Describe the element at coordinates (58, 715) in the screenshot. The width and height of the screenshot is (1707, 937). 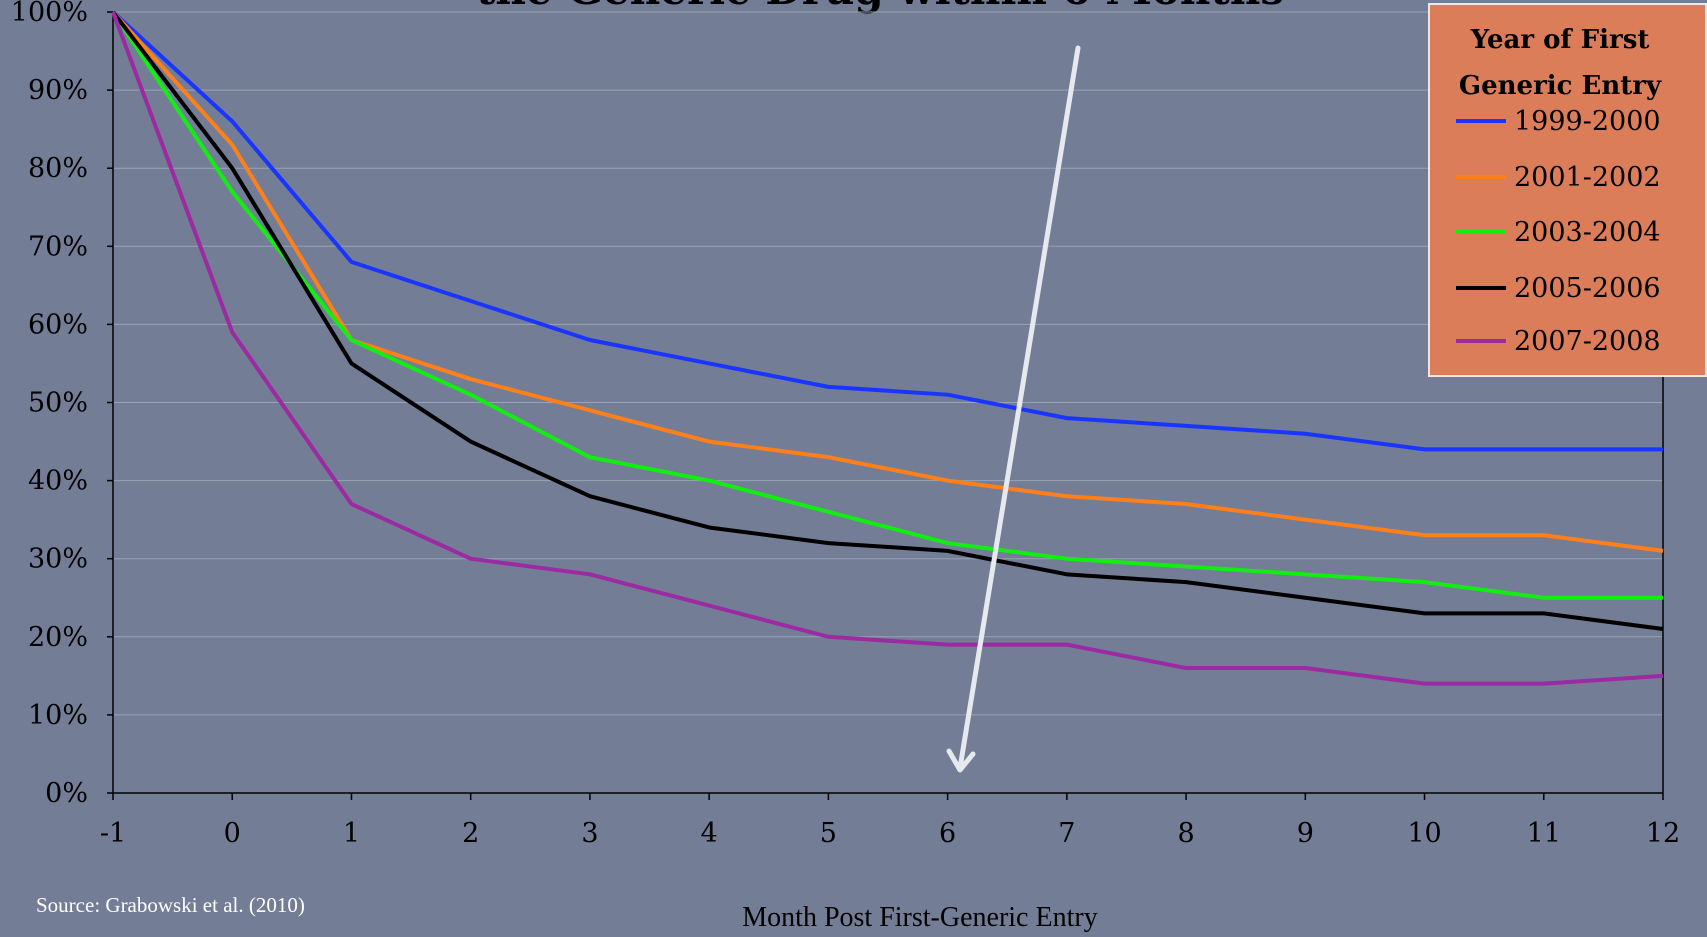
I see `y-tick-label: 10%` at that location.